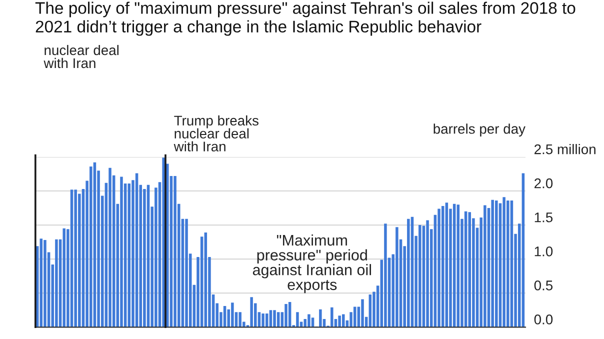  I want to click on y-tick-label: 2.0, so click(543, 183).